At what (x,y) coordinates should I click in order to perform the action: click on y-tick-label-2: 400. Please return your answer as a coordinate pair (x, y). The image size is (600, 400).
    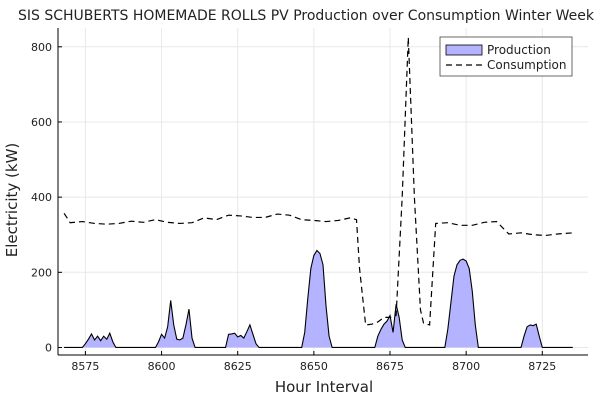
    Looking at the image, I should click on (41, 197).